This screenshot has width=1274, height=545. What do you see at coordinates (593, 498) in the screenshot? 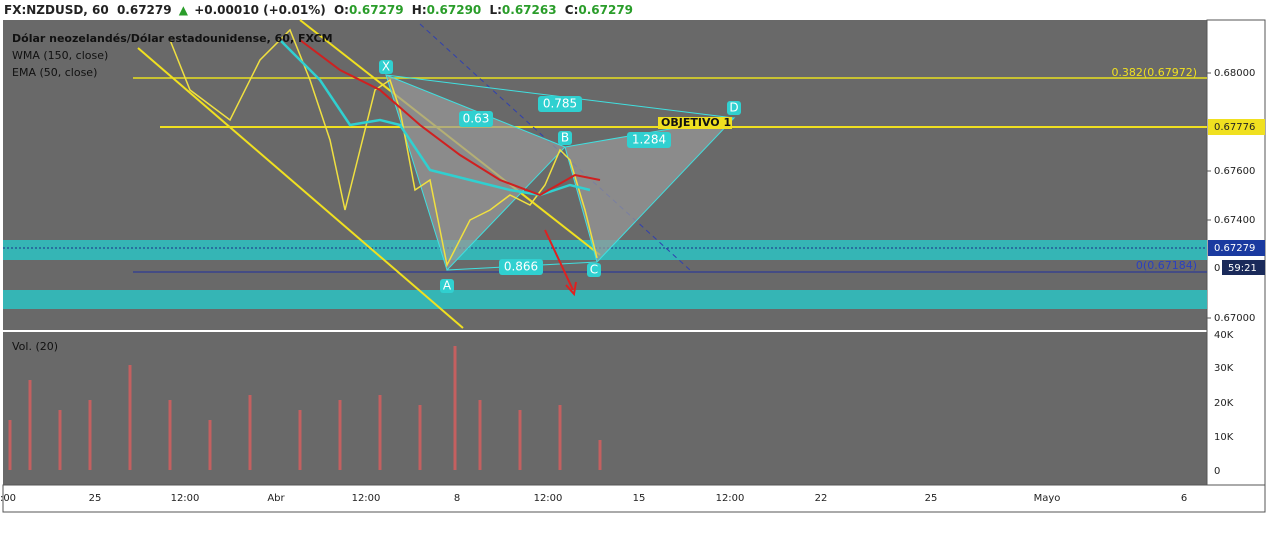
I see `time-axis: :00 25 12:00 Abr 12:00 8 12:00 15 12:00 22 25 Mayo 6` at bounding box center [593, 498].